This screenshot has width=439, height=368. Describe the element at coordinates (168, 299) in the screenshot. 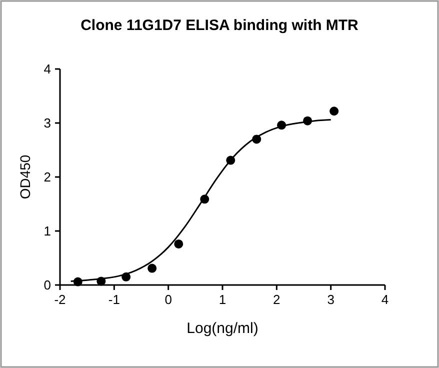

I see `x-tick-label: 0` at that location.